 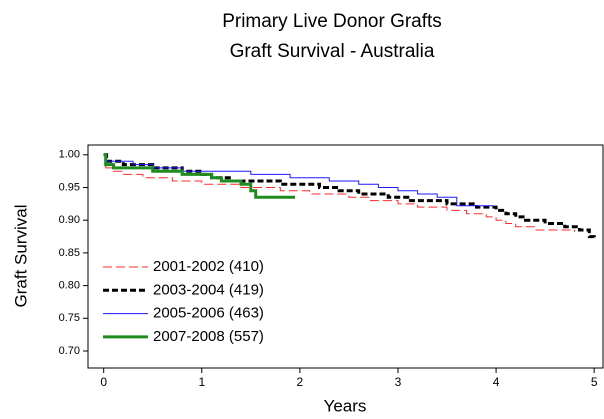 I want to click on chart-title: Primary Live Donor Grafts, so click(x=332, y=21).